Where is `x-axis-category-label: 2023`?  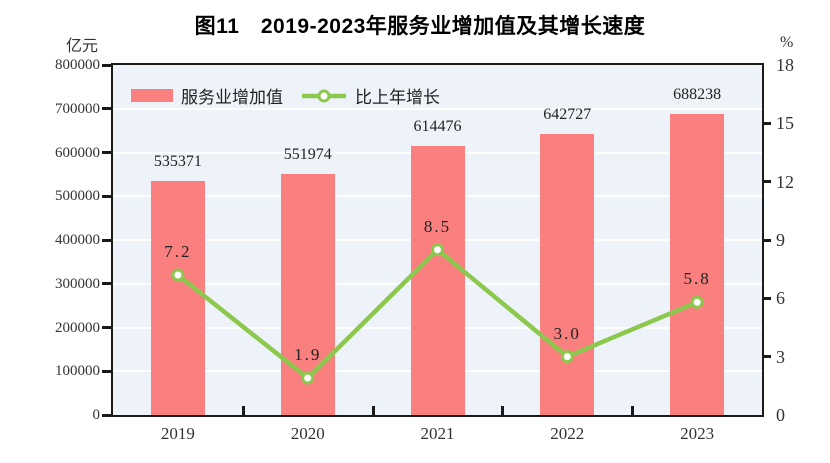
x-axis-category-label: 2023 is located at coordinates (697, 433).